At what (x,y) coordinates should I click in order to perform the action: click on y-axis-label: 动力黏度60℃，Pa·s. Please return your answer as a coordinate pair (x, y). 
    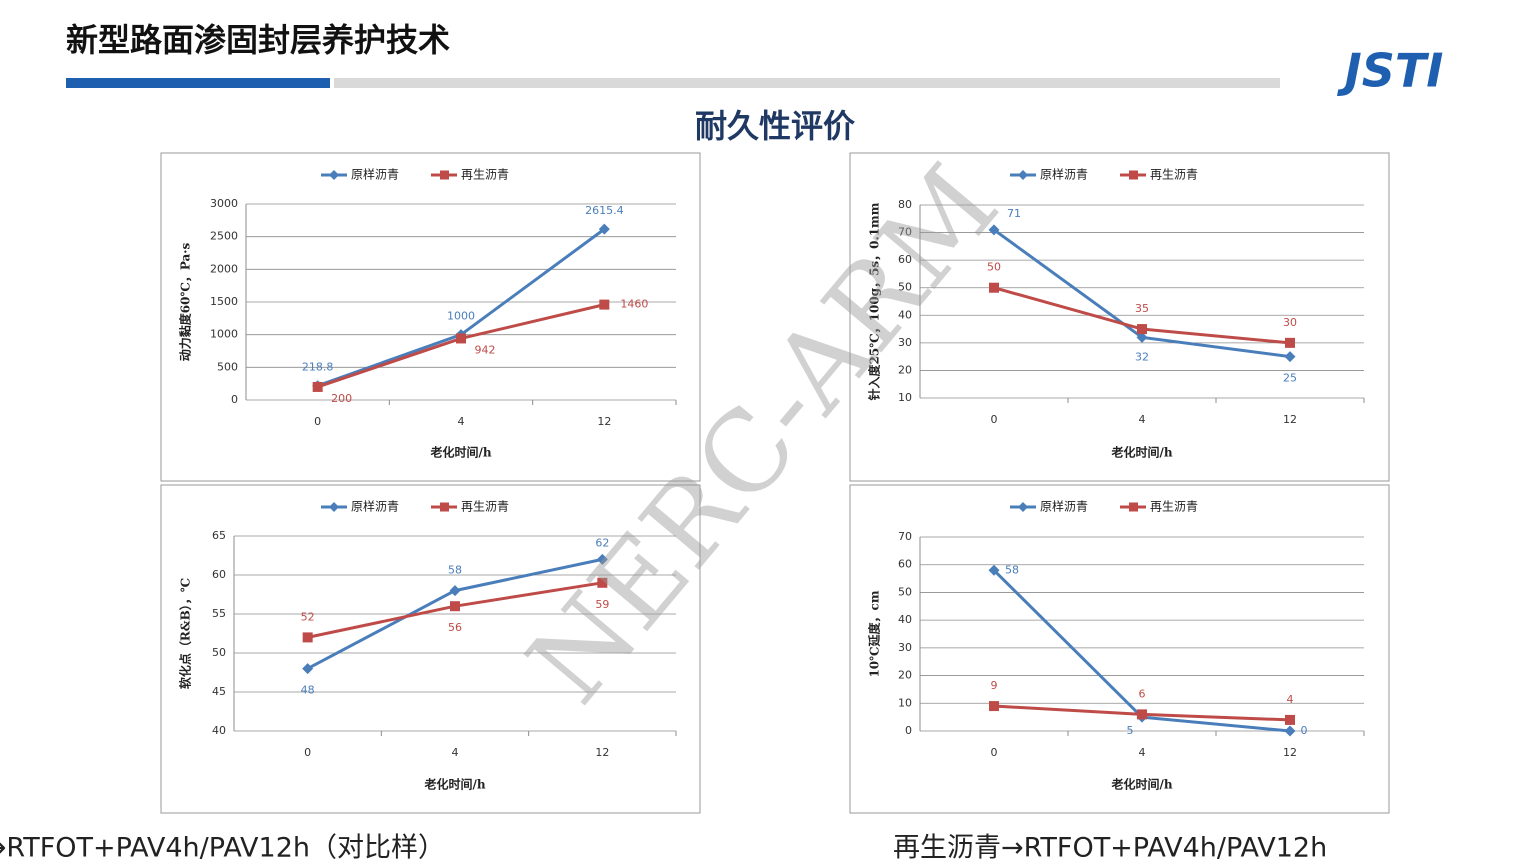
    Looking at the image, I should click on (185, 302).